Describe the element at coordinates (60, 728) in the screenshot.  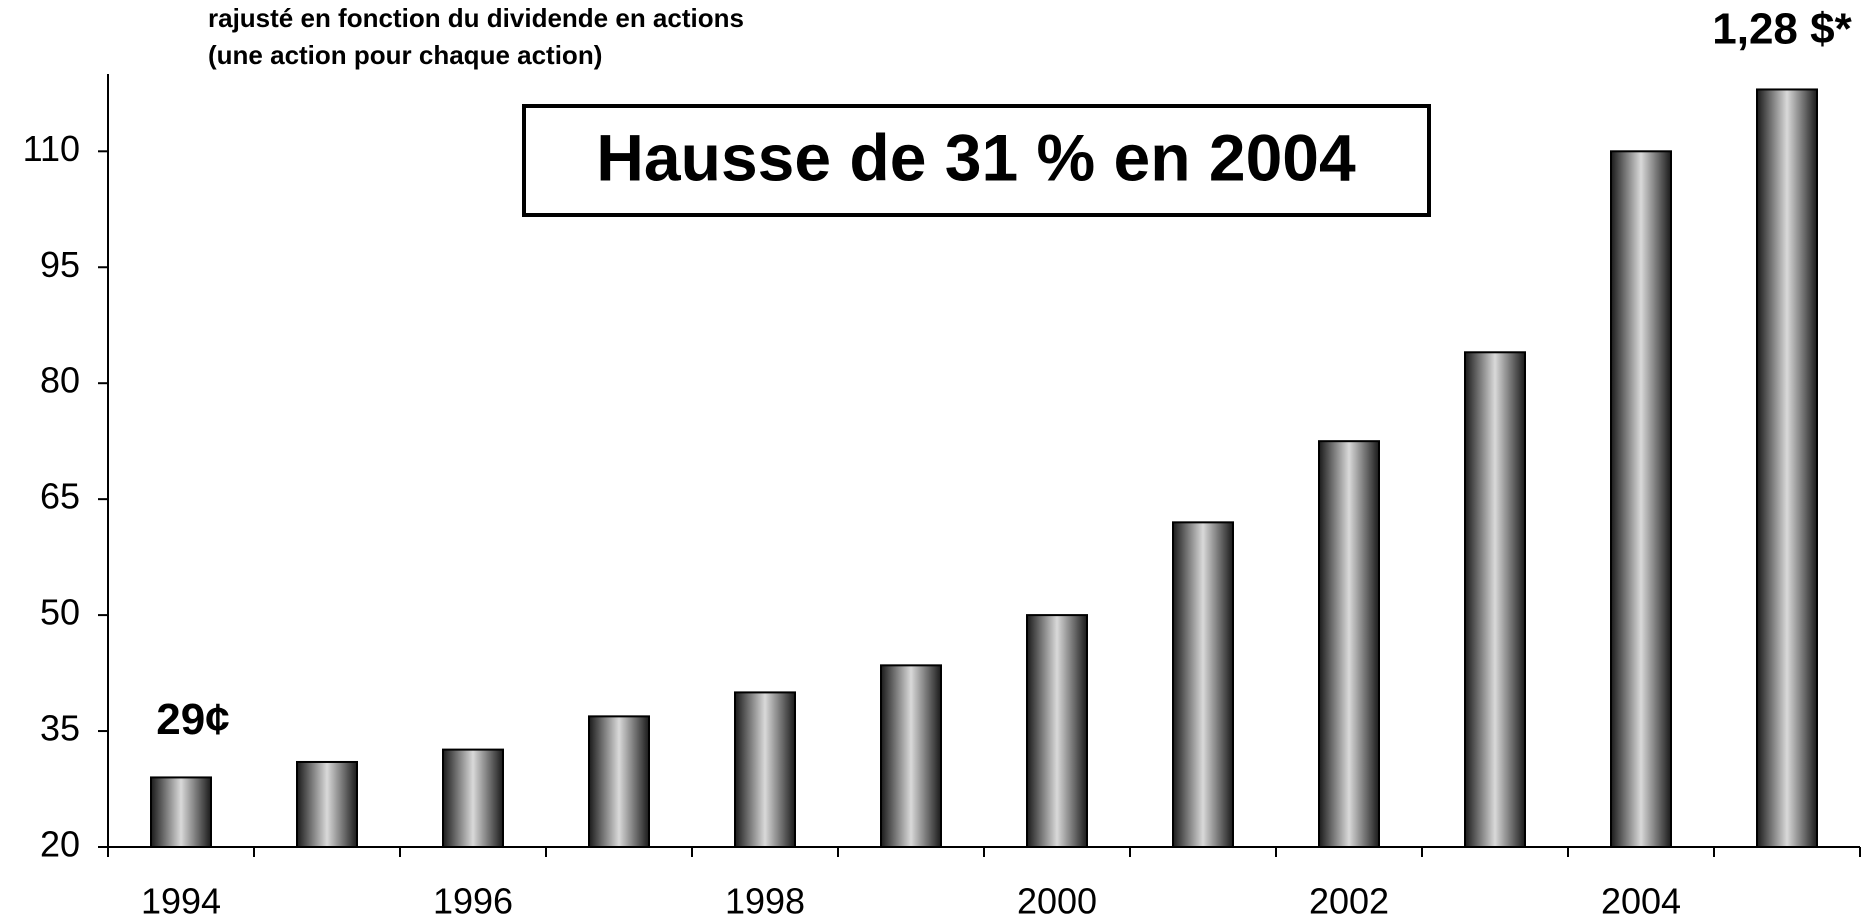
I see `y-tick-label: 35` at that location.